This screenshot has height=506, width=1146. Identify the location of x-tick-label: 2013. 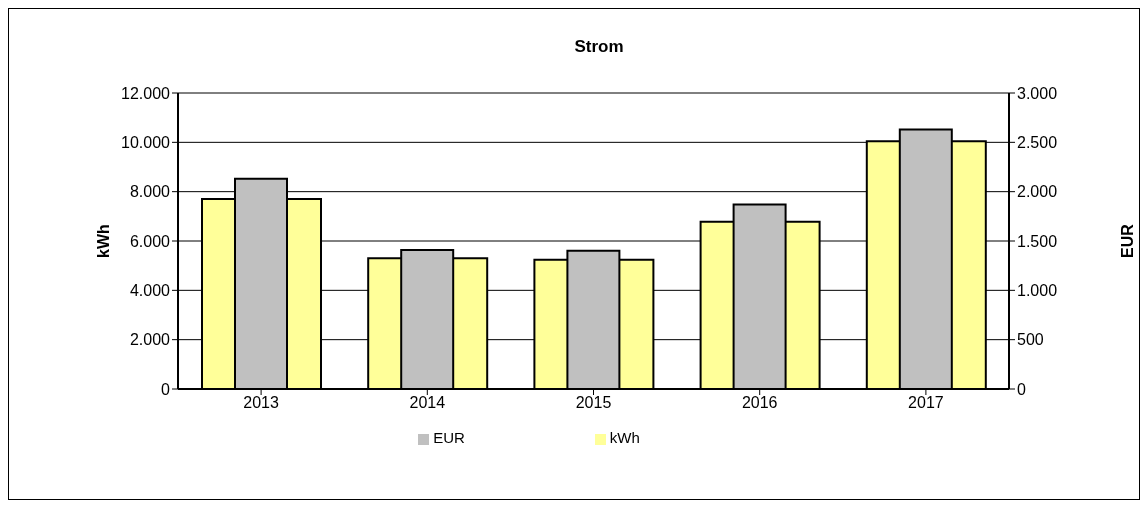
(261, 403).